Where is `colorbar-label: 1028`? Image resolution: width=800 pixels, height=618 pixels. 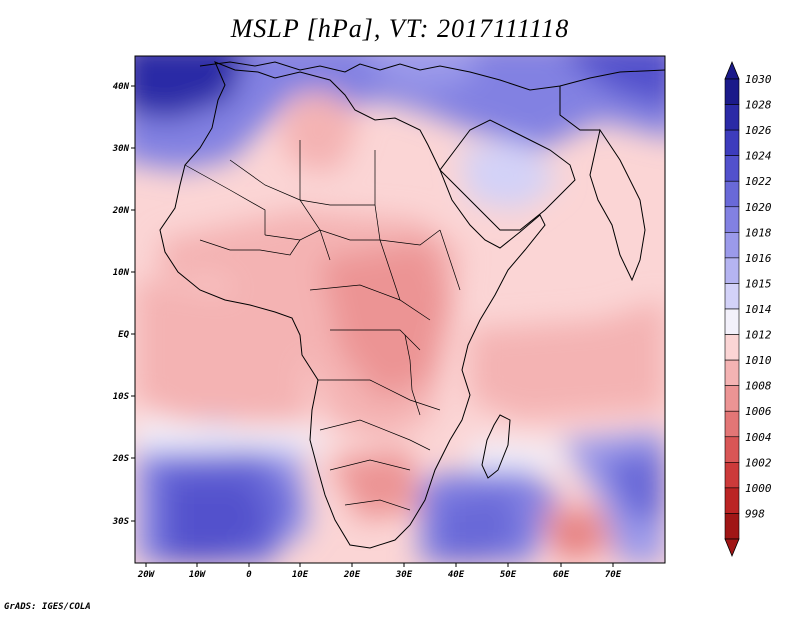
colorbar-label: 1028 is located at coordinates (758, 105).